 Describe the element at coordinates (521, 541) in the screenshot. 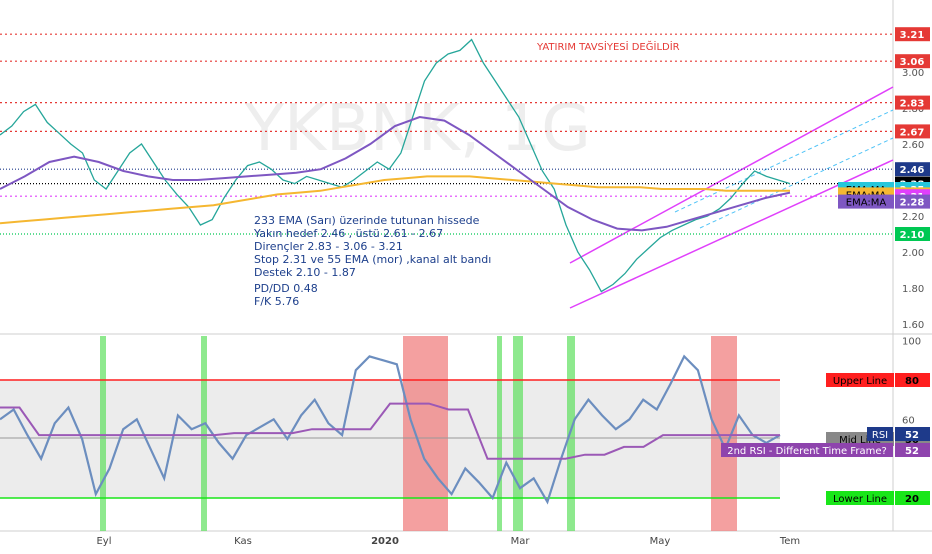

I see `time-tick: Mar` at that location.